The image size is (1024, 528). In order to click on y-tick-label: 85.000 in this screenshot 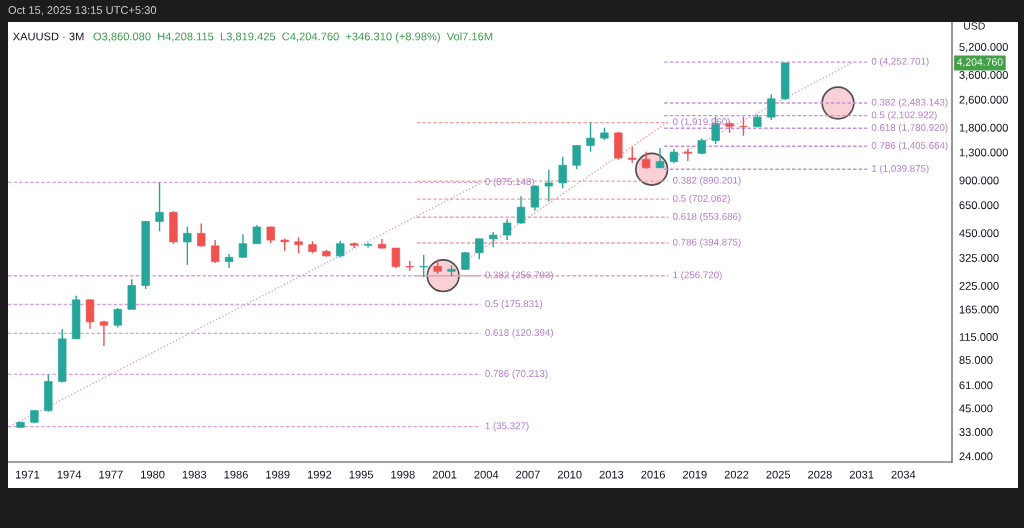, I will do `click(976, 360)`.